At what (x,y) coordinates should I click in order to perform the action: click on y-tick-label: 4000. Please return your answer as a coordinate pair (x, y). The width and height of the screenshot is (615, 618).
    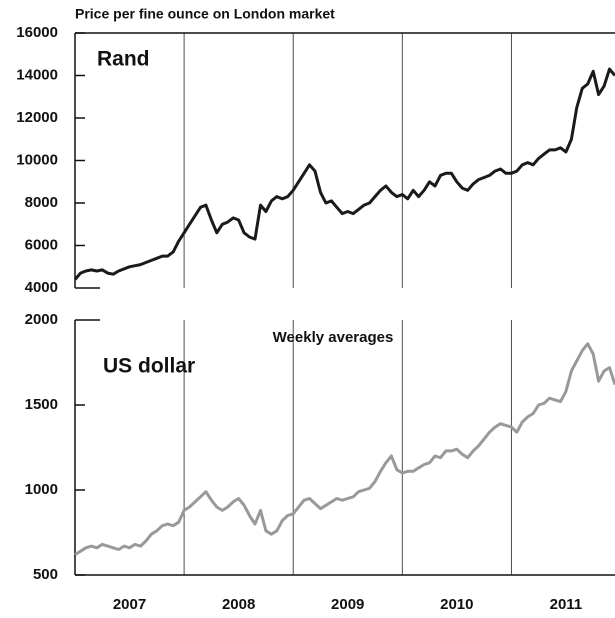
    Looking at the image, I should click on (41, 287).